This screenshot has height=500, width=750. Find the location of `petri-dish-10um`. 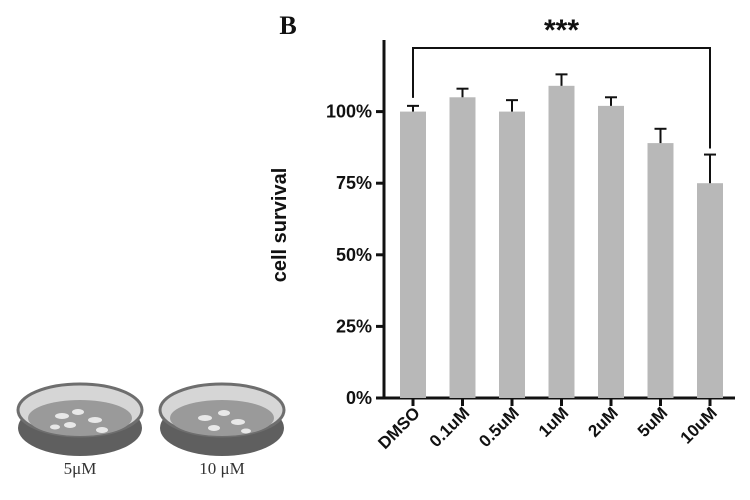

petri-dish-10um is located at coordinates (222, 419).